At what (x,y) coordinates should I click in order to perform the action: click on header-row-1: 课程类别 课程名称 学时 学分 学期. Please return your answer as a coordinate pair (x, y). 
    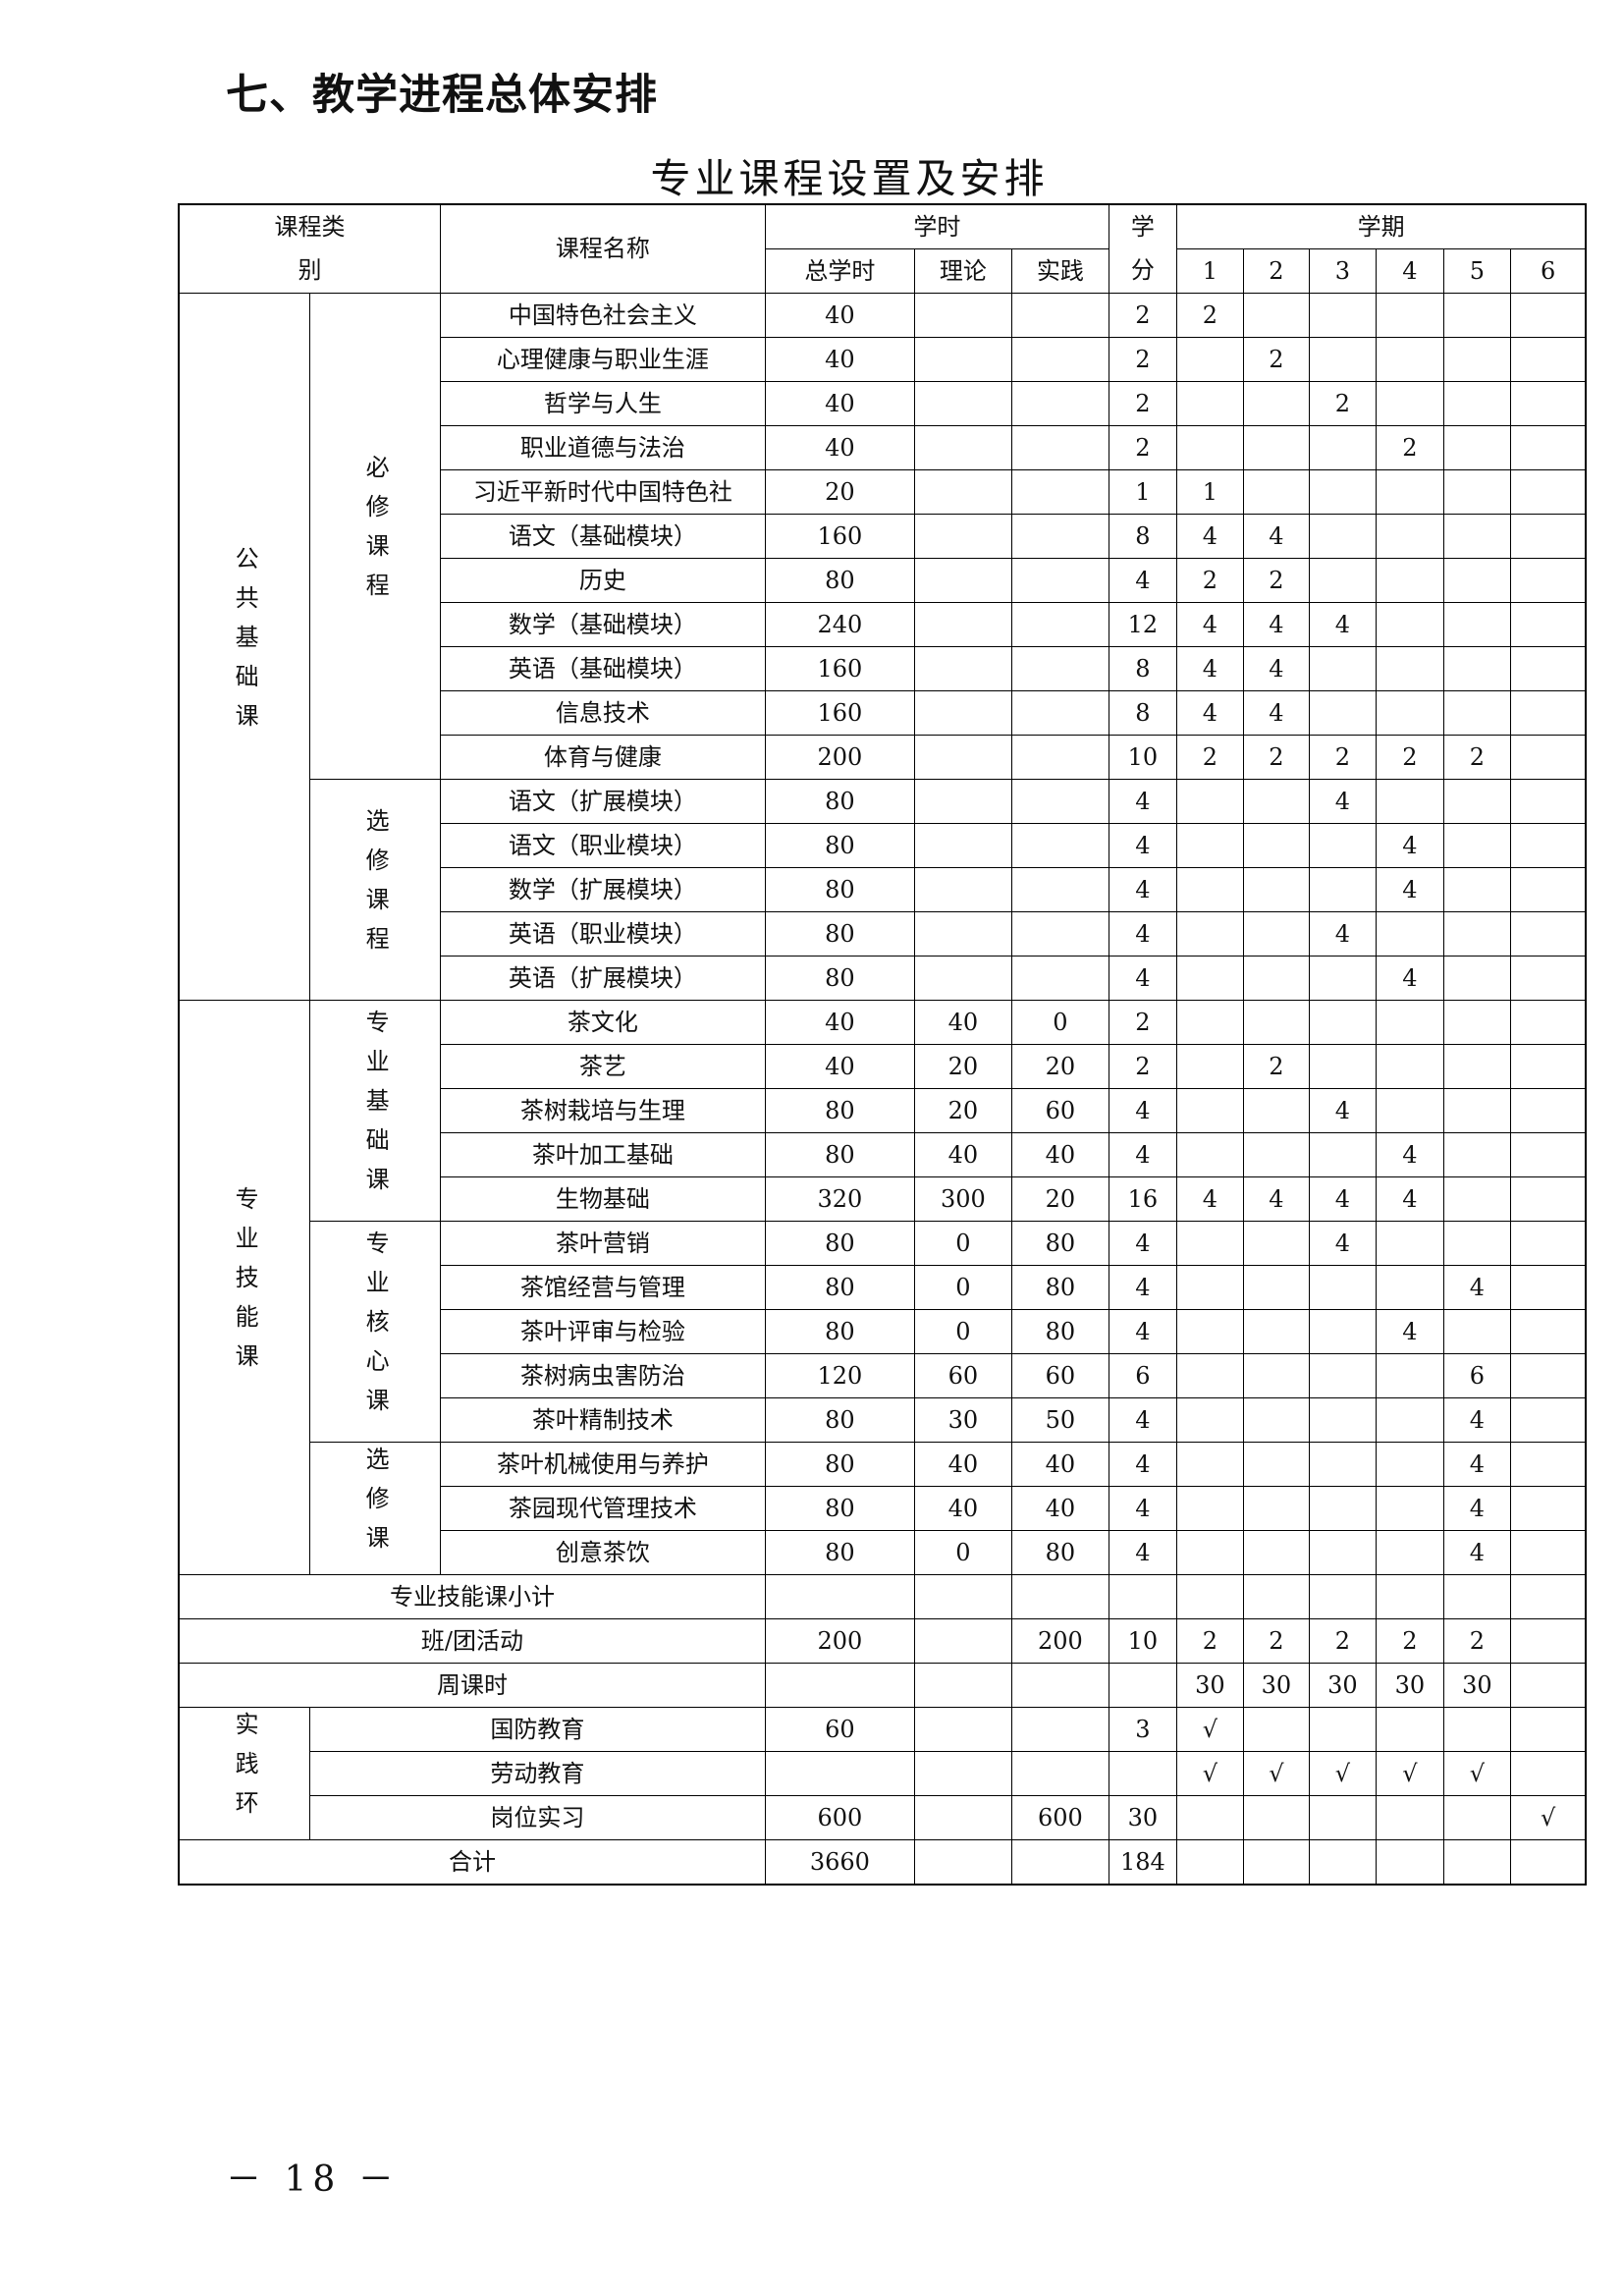
    Looking at the image, I should click on (882, 248).